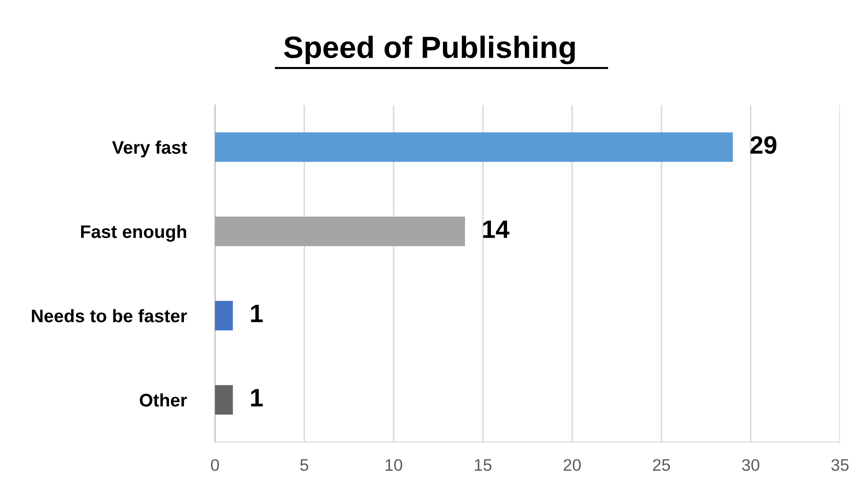 This screenshot has width=860, height=491. Describe the element at coordinates (394, 465) in the screenshot. I see `x-tick-label: 10` at that location.